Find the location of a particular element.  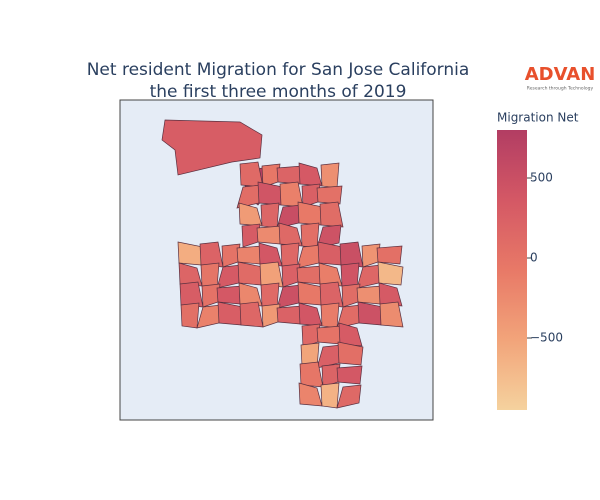

colorbar-ticks: 500 0 −500 is located at coordinates (545, 258).